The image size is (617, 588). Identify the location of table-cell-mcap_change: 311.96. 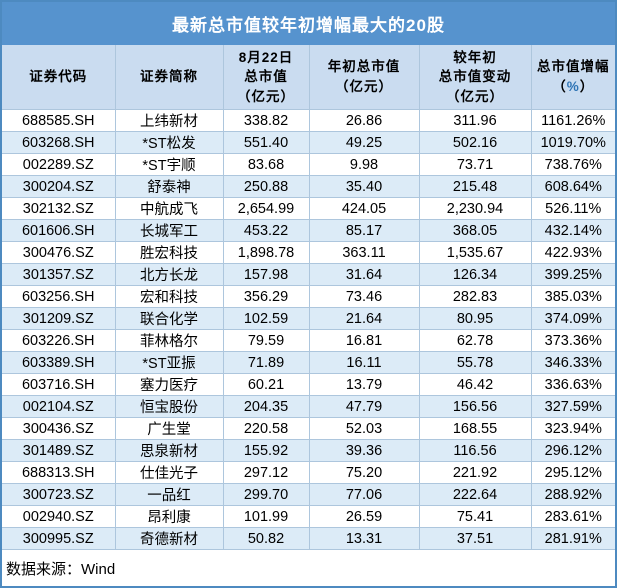
(475, 120).